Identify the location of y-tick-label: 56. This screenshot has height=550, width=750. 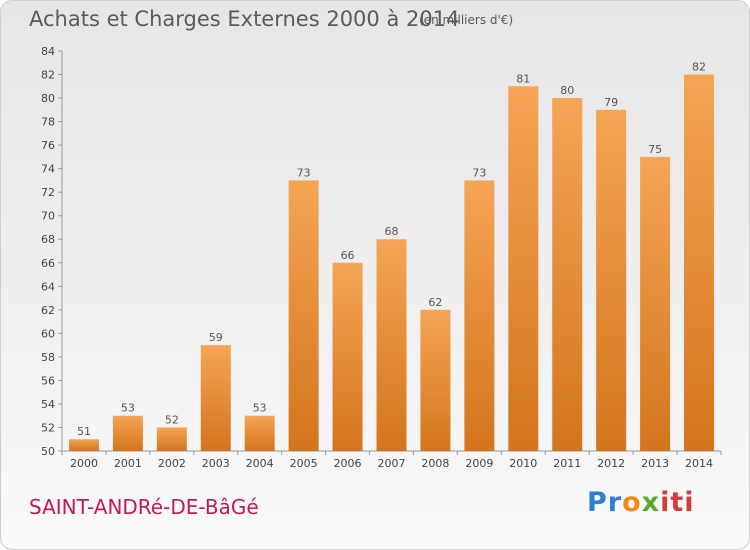
(48, 380).